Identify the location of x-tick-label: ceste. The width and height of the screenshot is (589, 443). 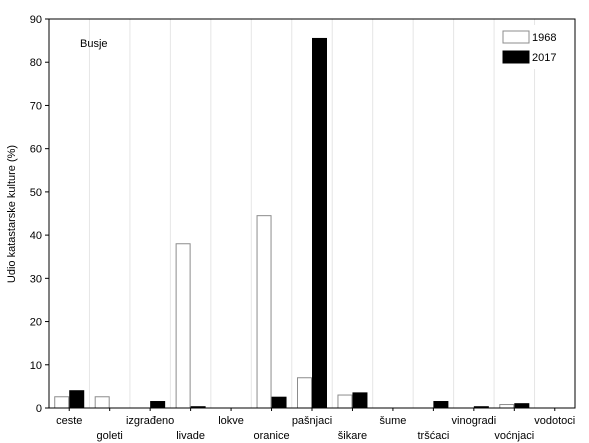
(69, 421).